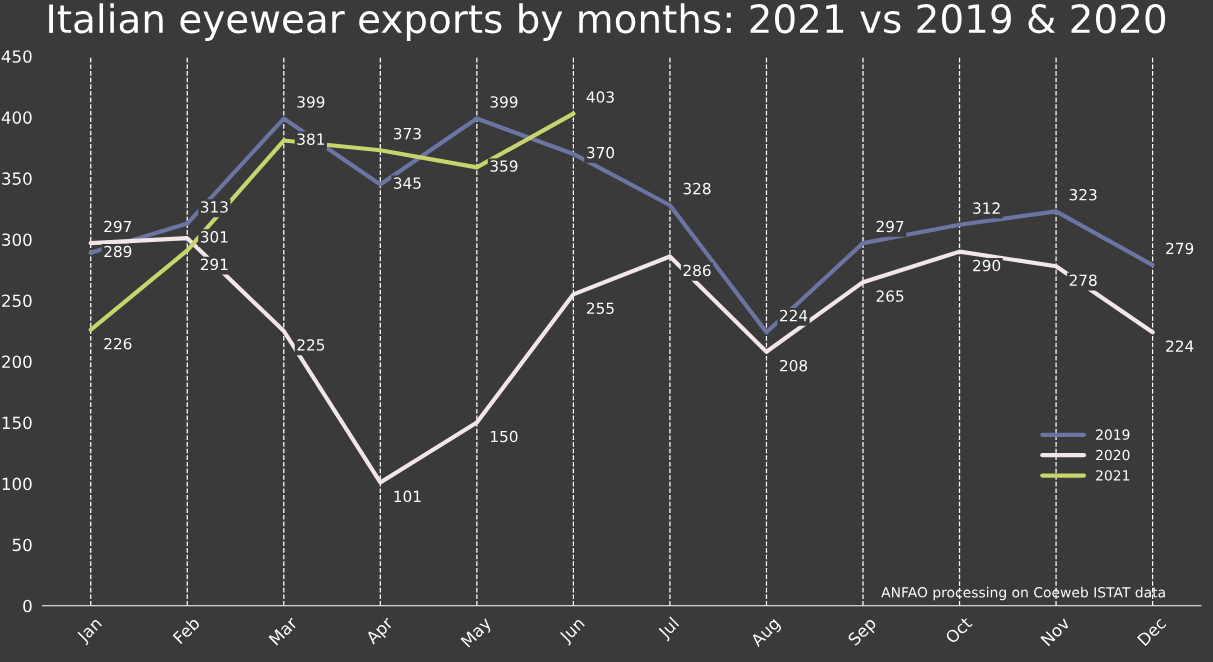  I want to click on annotation: ANFAO processing on Coeweb ISTAT data, so click(1023, 593).